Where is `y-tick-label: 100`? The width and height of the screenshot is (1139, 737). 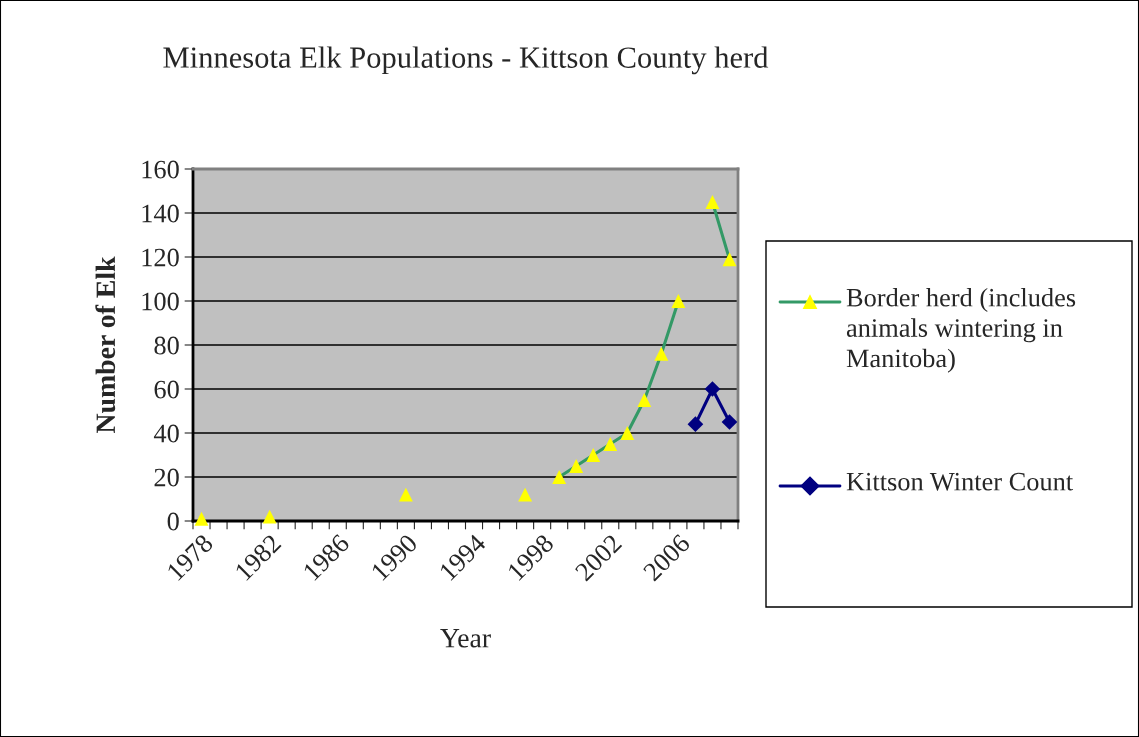
y-tick-label: 100 is located at coordinates (160, 301).